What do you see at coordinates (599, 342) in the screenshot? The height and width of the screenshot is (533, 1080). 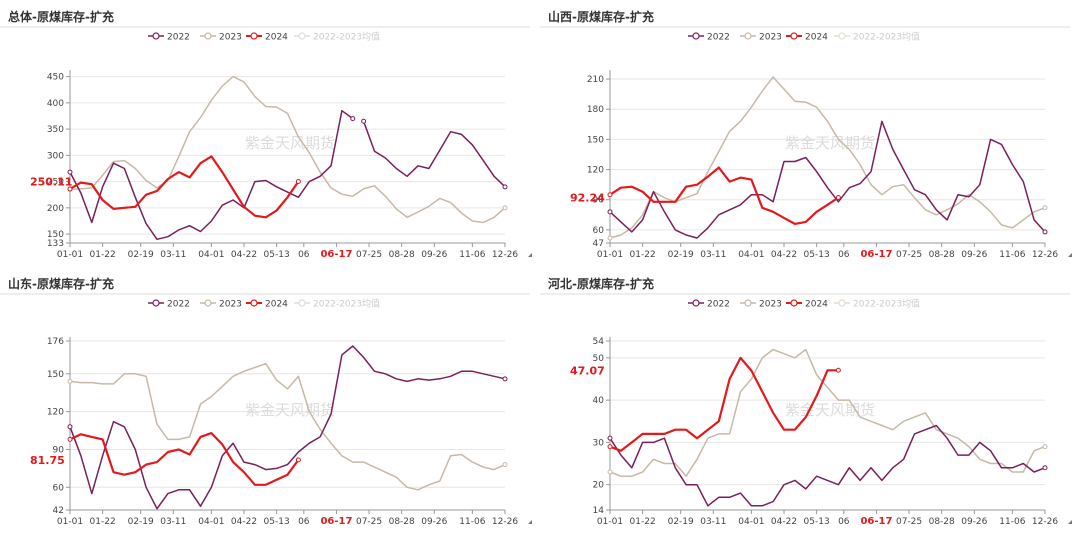 I see `y-tick-label: 54` at bounding box center [599, 342].